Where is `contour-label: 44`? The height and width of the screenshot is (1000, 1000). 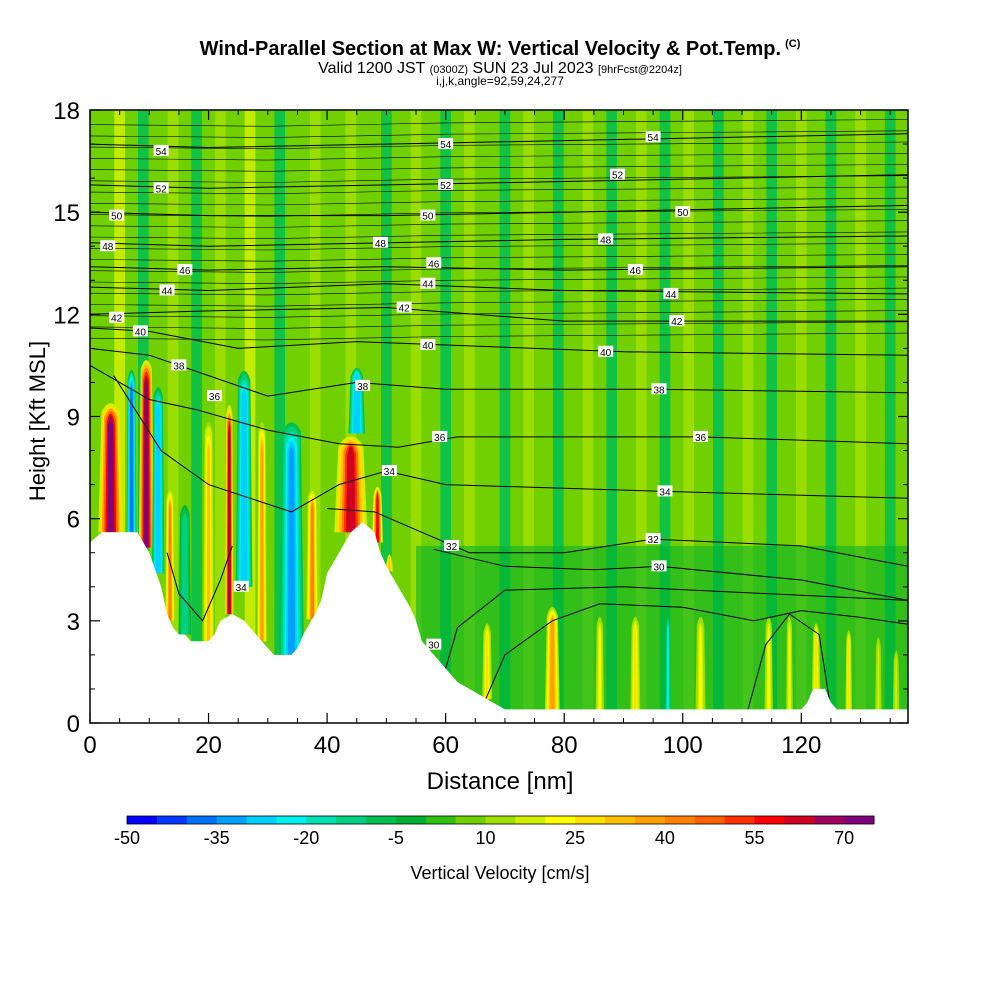
contour-label: 44 is located at coordinates (428, 284).